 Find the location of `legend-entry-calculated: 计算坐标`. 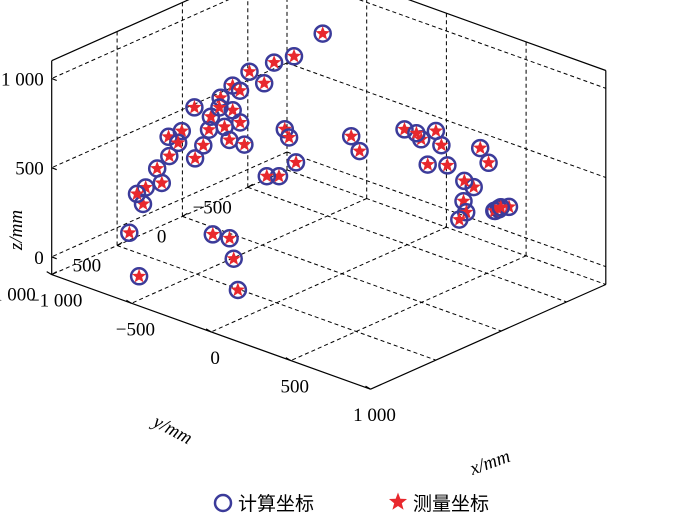

legend-entry-calculated: 计算坐标 is located at coordinates (276, 504).